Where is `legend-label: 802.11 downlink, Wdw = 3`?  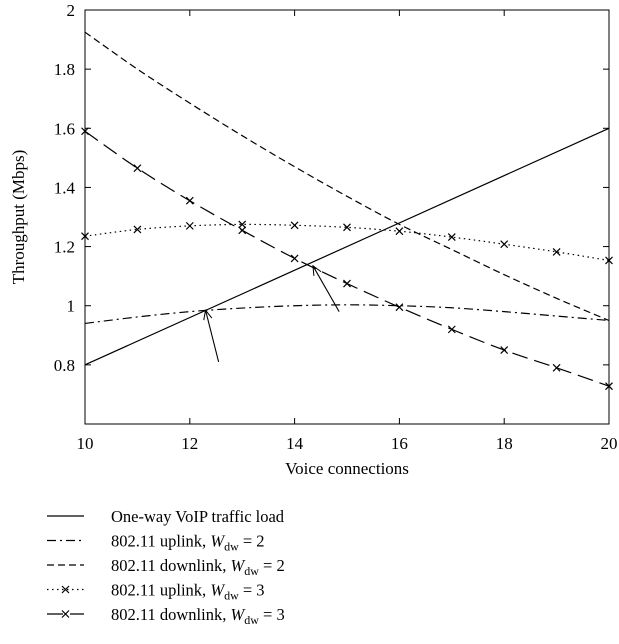 legend-label: 802.11 downlink, Wdw = 3 is located at coordinates (198, 616).